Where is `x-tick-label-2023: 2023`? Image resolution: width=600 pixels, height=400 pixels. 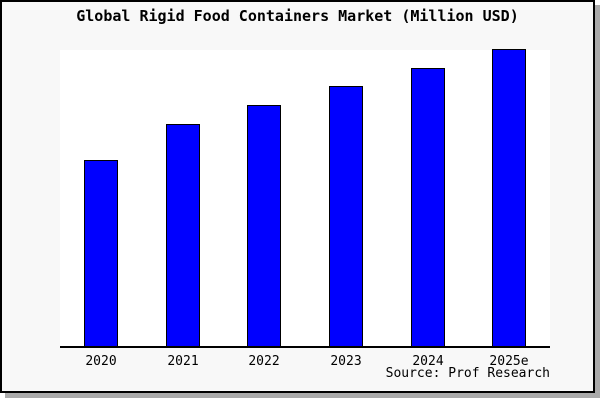 x-tick-label-2023: 2023 is located at coordinates (346, 361).